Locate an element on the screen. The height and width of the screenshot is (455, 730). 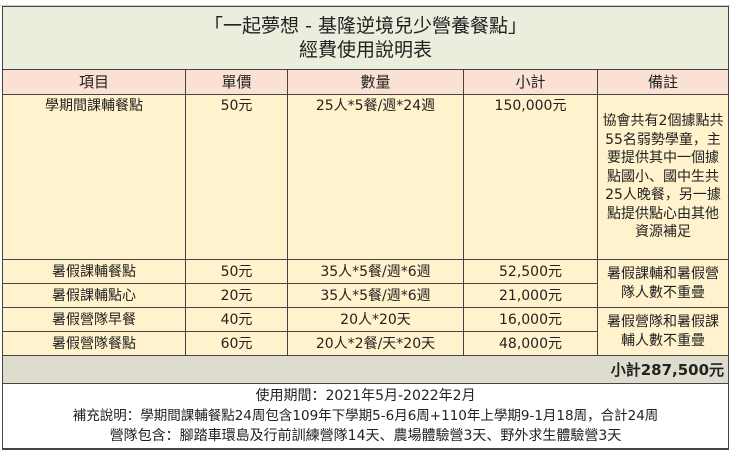
cell-item: 暑假課輔餐點 is located at coordinates (94, 271).